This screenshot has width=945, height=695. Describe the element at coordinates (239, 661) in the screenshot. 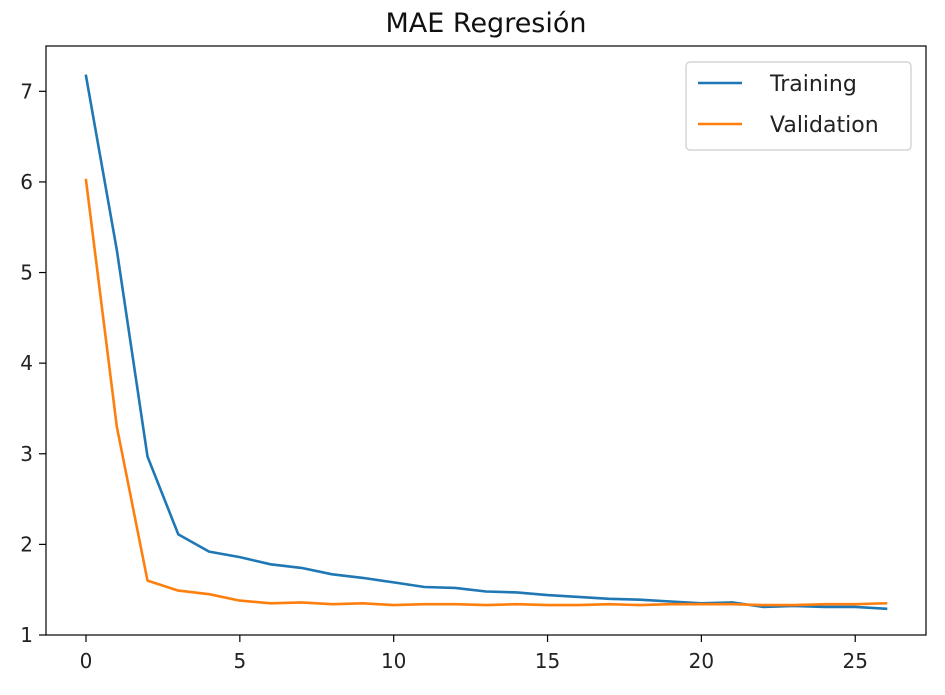

I see `x-tick-label: 5` at that location.